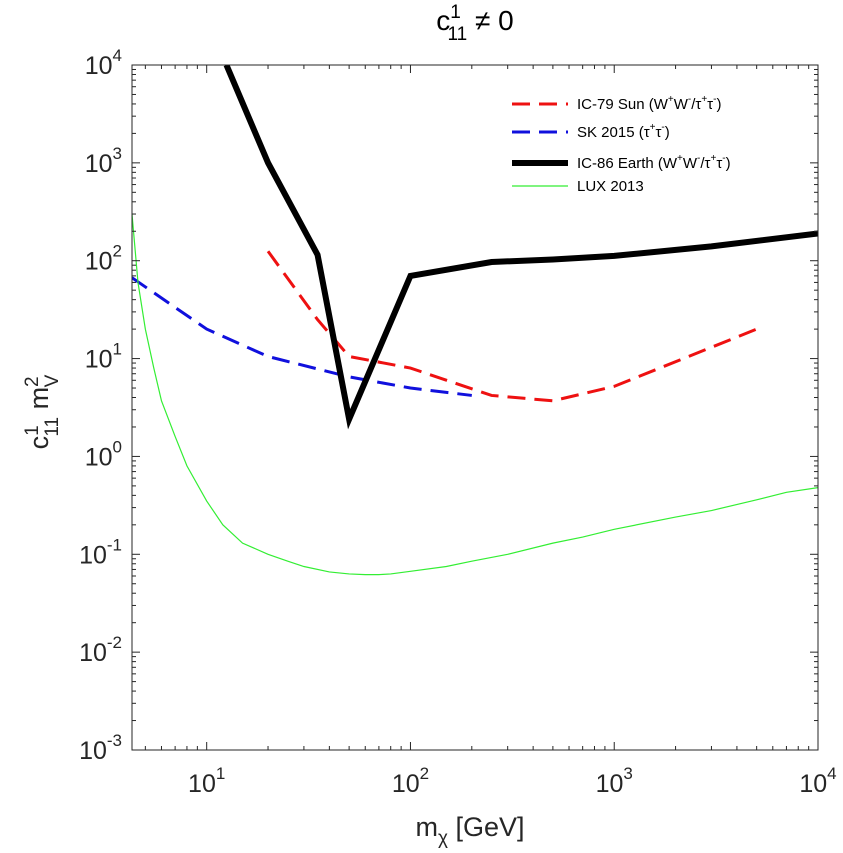 The height and width of the screenshot is (853, 843). What do you see at coordinates (614, 781) in the screenshot?
I see `x-tick-label: 10³` at bounding box center [614, 781].